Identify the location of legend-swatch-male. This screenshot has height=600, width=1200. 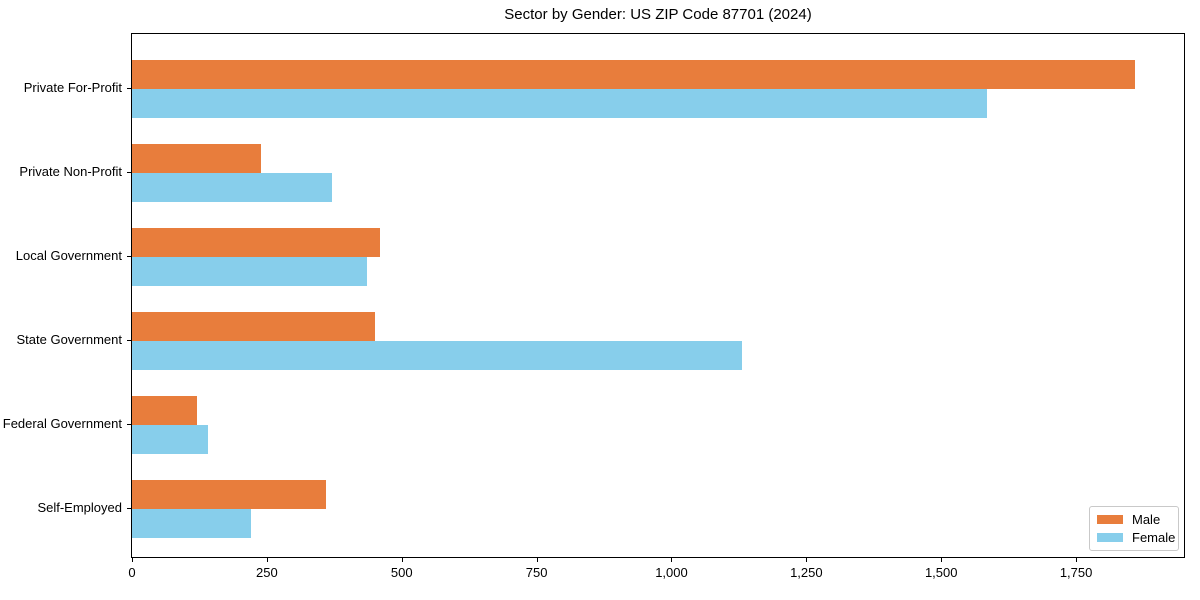
(1110, 519).